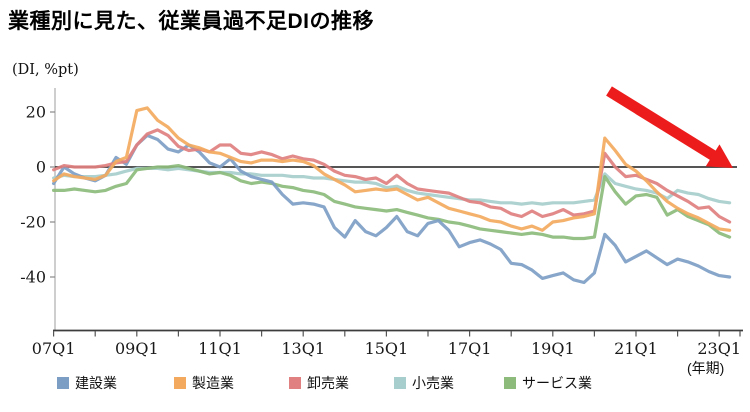 The image size is (750, 412). Describe the element at coordinates (510, 383) in the screenshot. I see `legend-swatch-services` at that location.